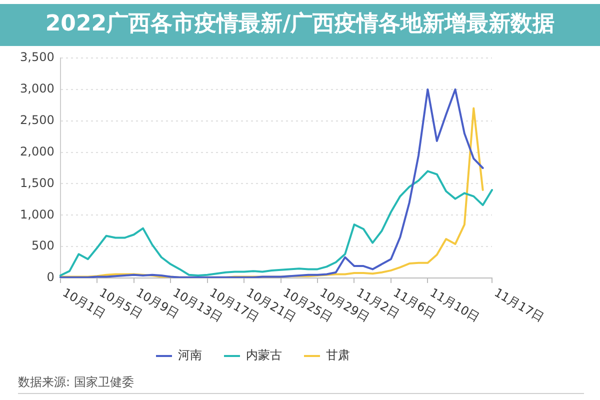  Describe the element at coordinates (519, 305) in the screenshot. I see `x-tick-label: 11月17日` at that location.